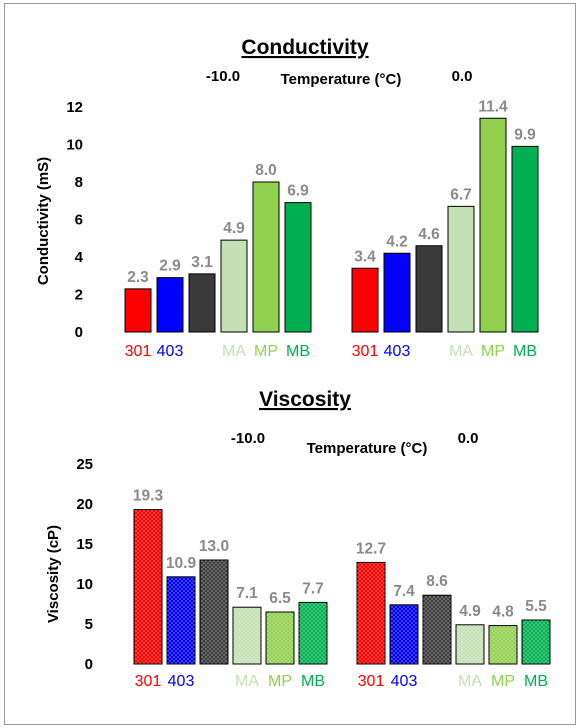 This screenshot has height=728, width=583. I want to click on conductivity-bar-403-group2, so click(397, 292).